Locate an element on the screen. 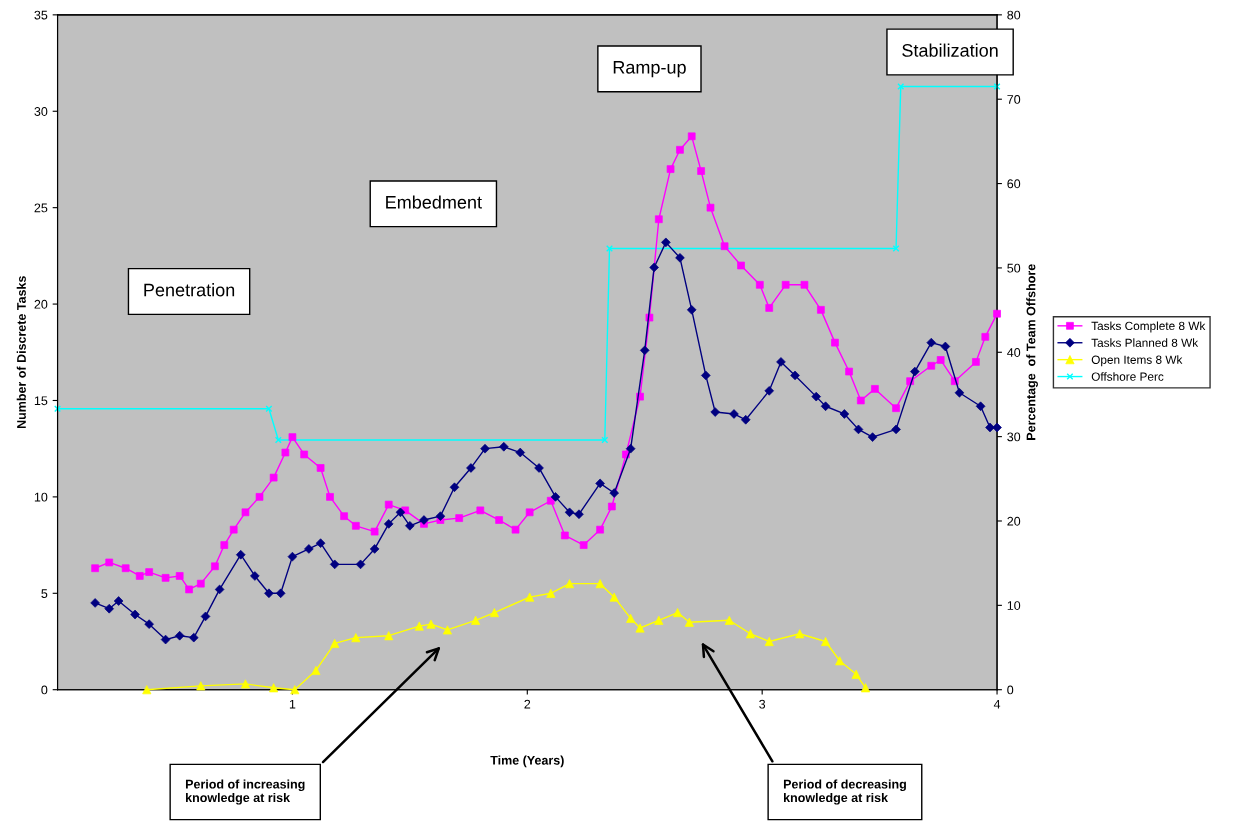 The height and width of the screenshot is (825, 1251). y-tick-label: 0 is located at coordinates (44, 690).